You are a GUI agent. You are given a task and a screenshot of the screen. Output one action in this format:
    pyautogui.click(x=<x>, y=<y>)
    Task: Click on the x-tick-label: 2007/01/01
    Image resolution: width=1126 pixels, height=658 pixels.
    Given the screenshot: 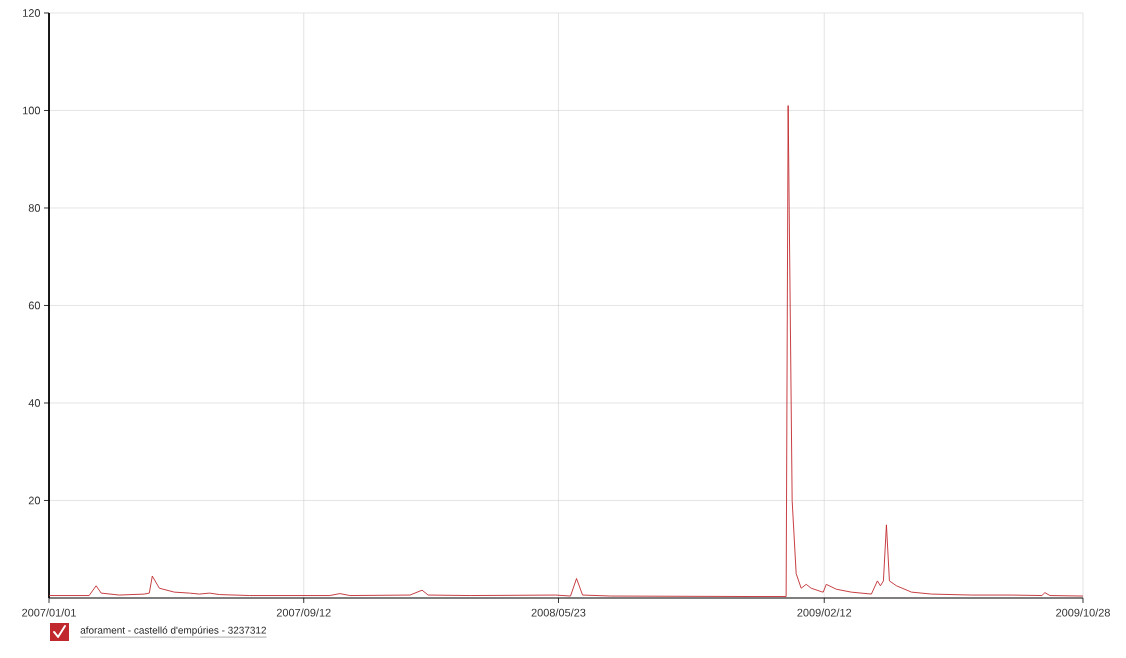 What is the action you would take?
    pyautogui.click(x=49, y=612)
    